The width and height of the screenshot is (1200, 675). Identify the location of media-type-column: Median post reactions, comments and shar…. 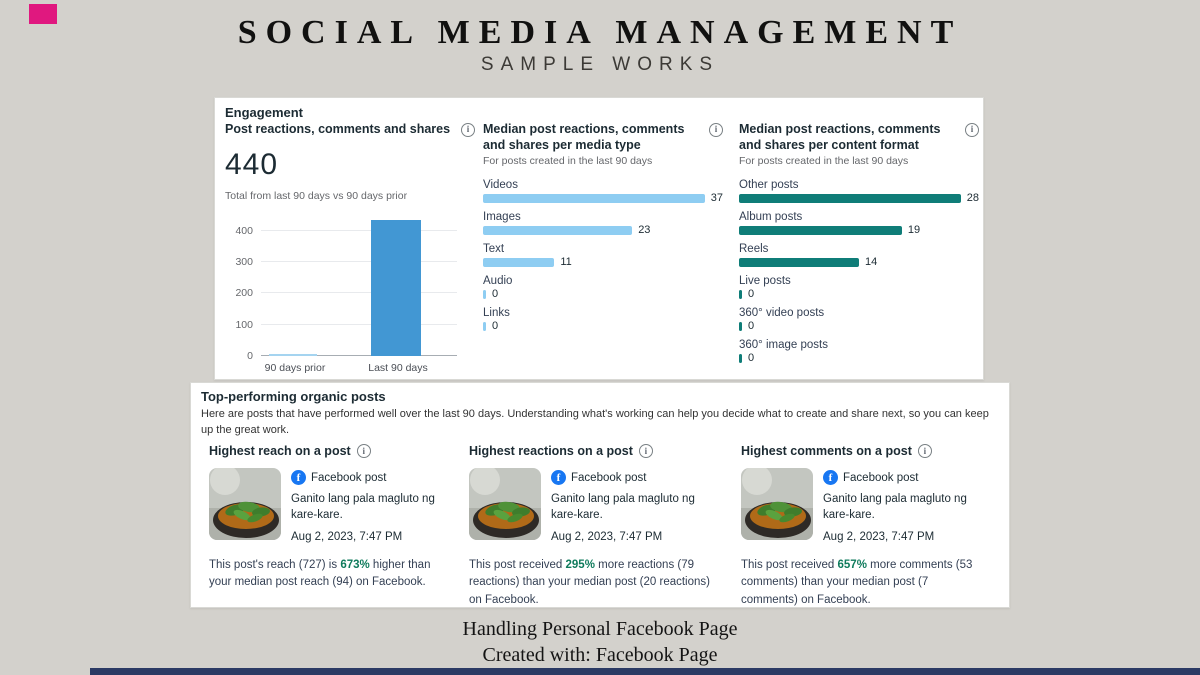
(603, 230).